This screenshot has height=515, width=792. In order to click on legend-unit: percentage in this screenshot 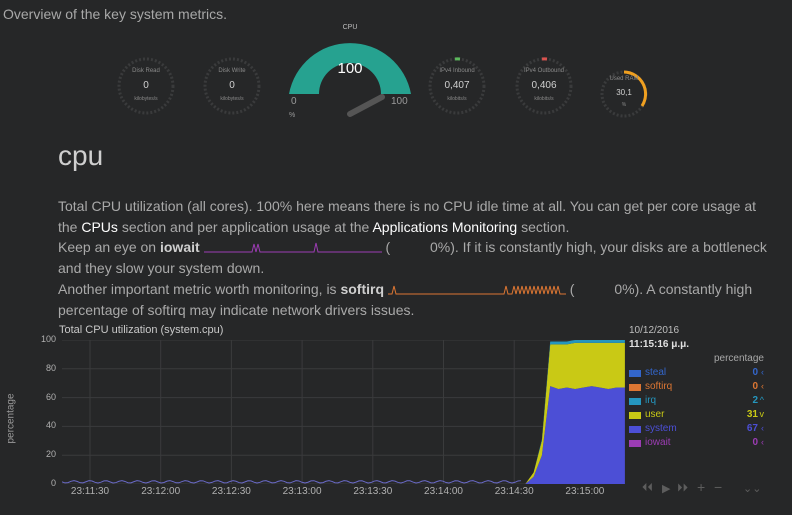, I will do `click(738, 358)`.